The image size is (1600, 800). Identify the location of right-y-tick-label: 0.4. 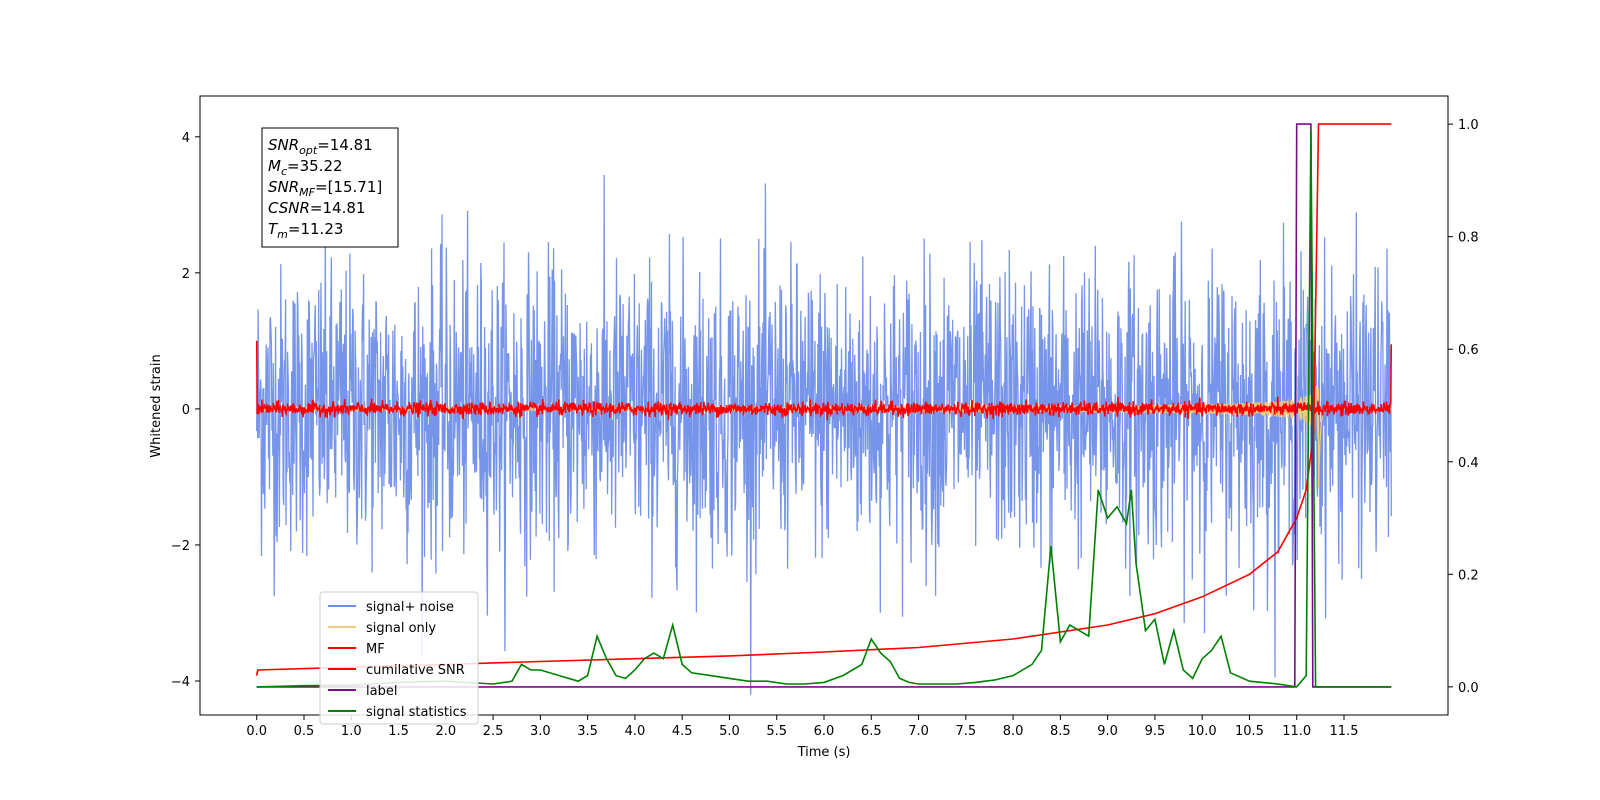
(1468, 463).